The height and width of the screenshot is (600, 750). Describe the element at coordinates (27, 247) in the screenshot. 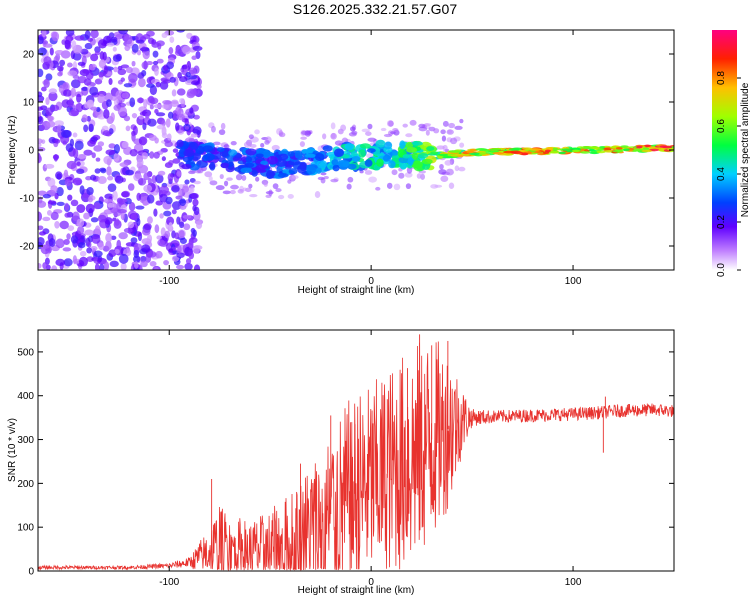

I see `y-tick-label: -20` at that location.